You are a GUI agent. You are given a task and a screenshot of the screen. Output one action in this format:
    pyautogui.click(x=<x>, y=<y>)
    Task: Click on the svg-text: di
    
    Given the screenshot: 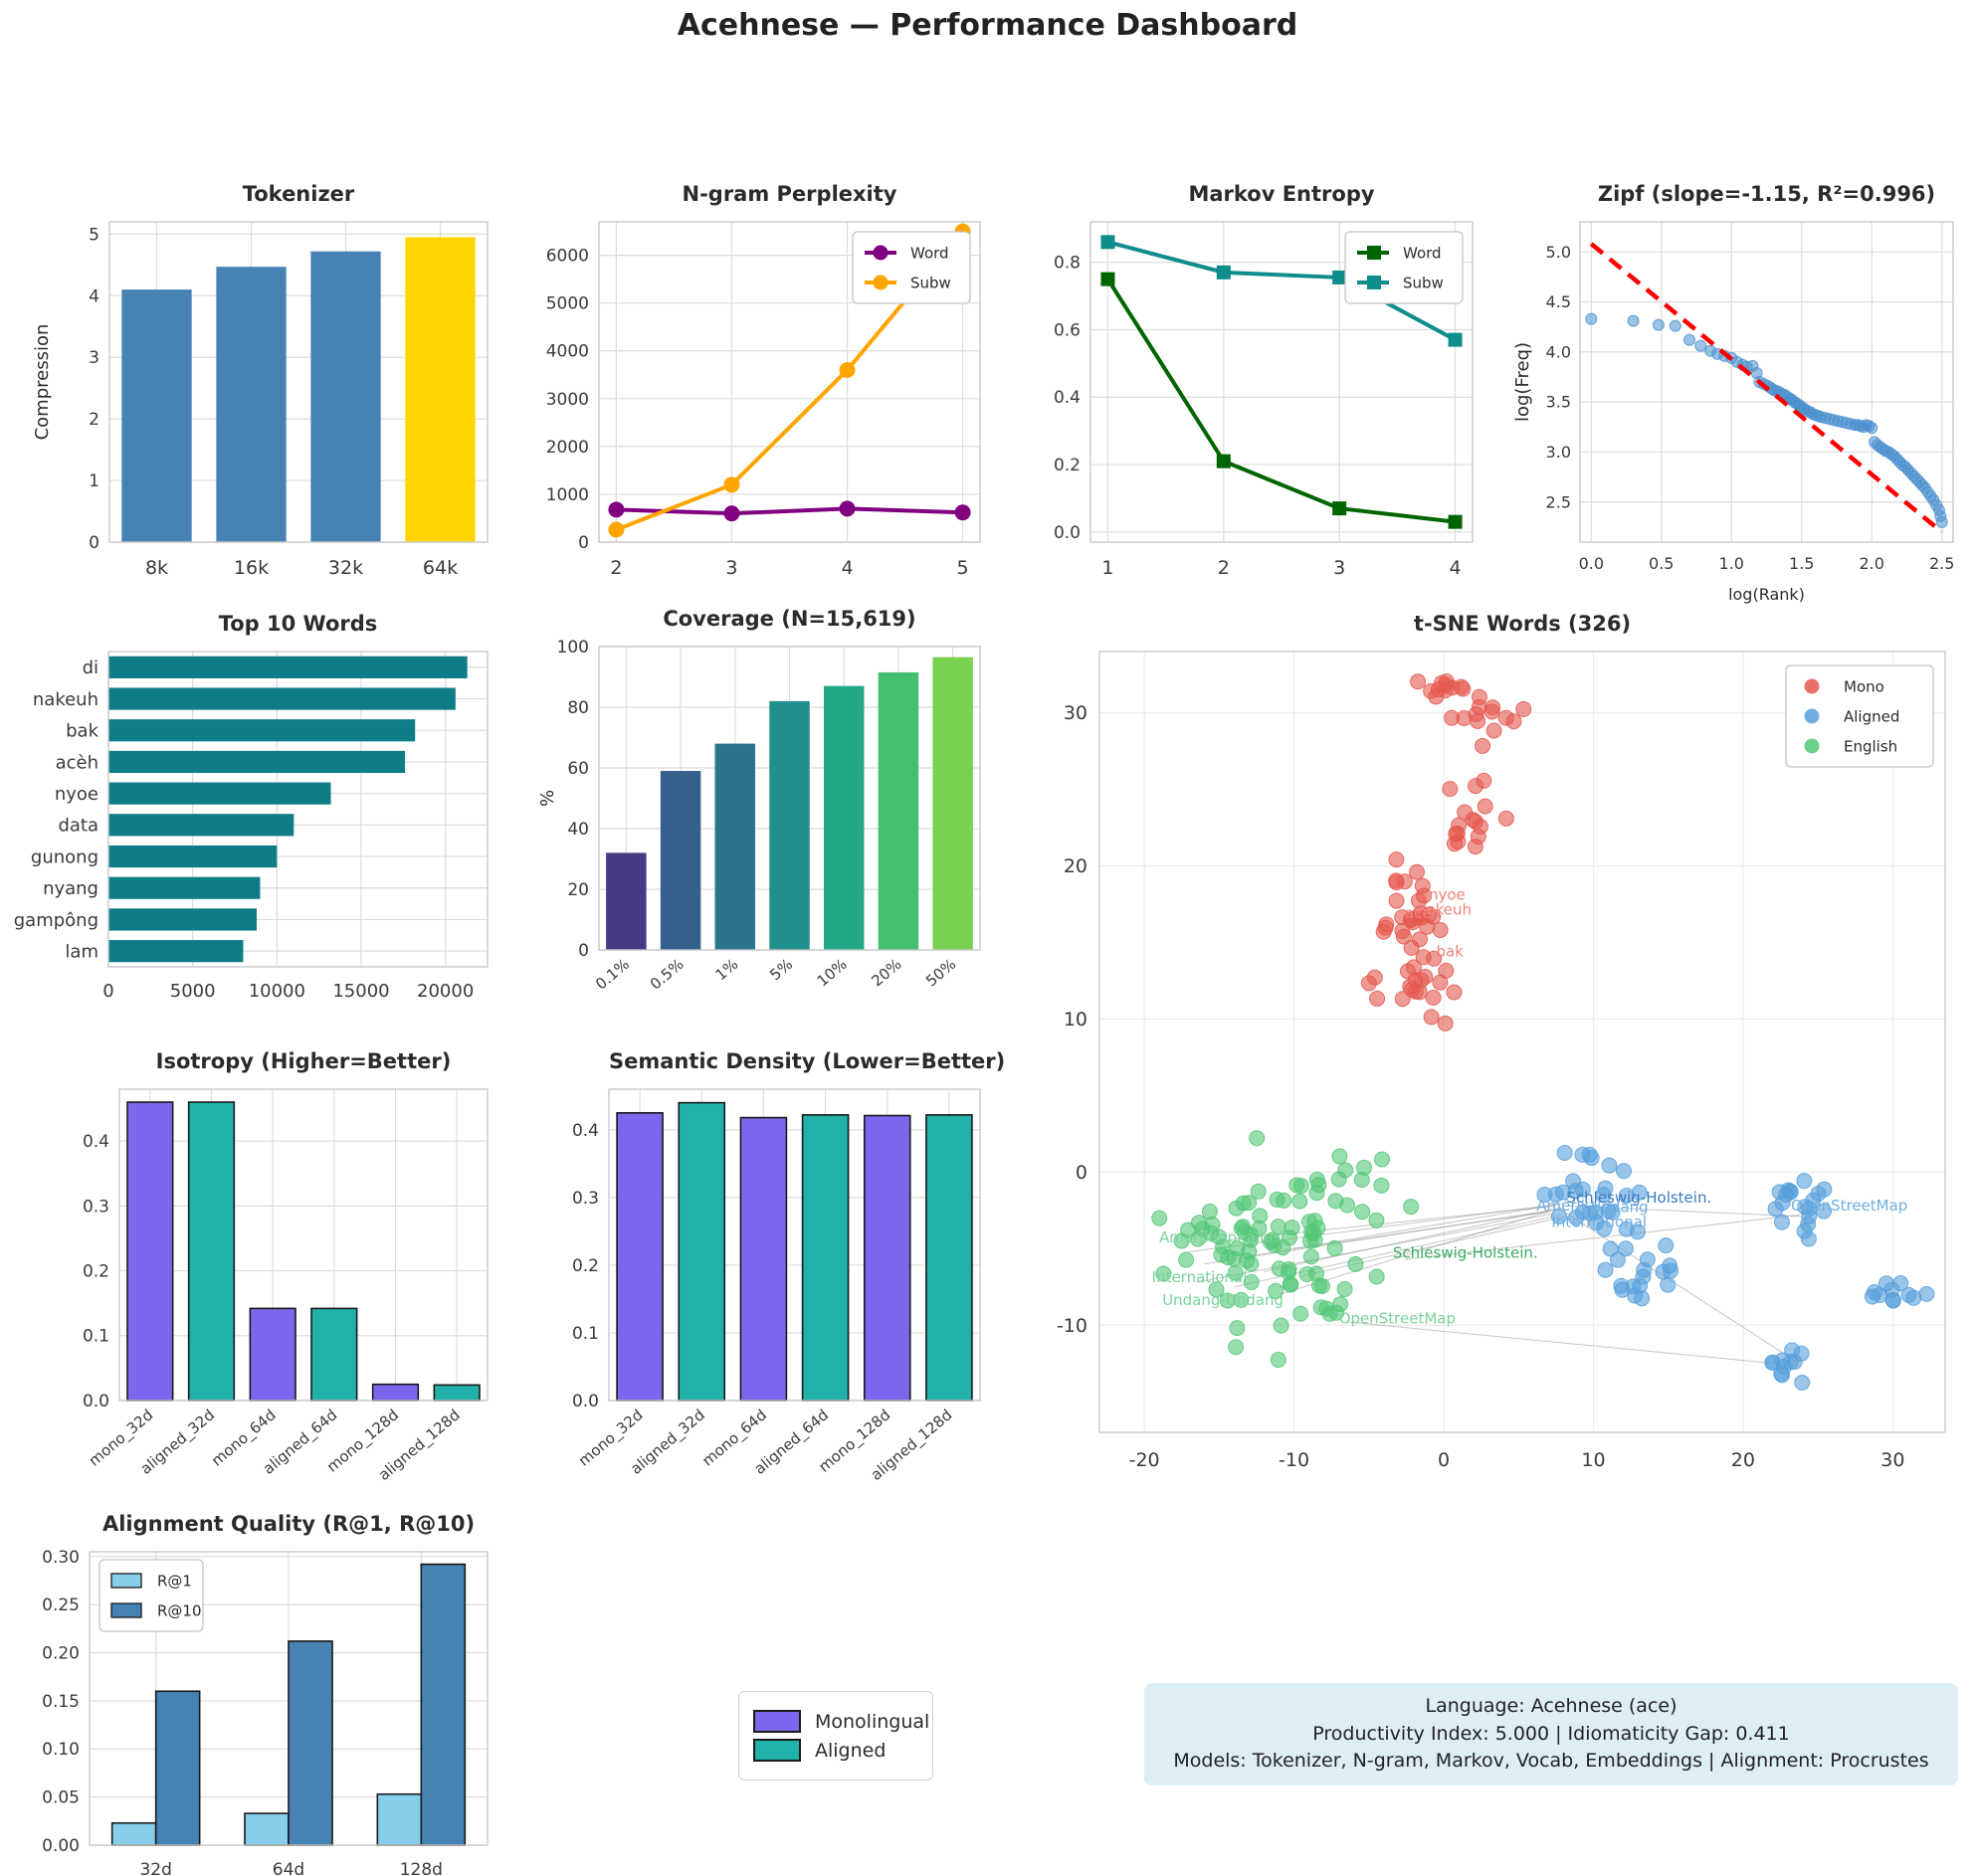 What is the action you would take?
    pyautogui.click(x=91, y=667)
    